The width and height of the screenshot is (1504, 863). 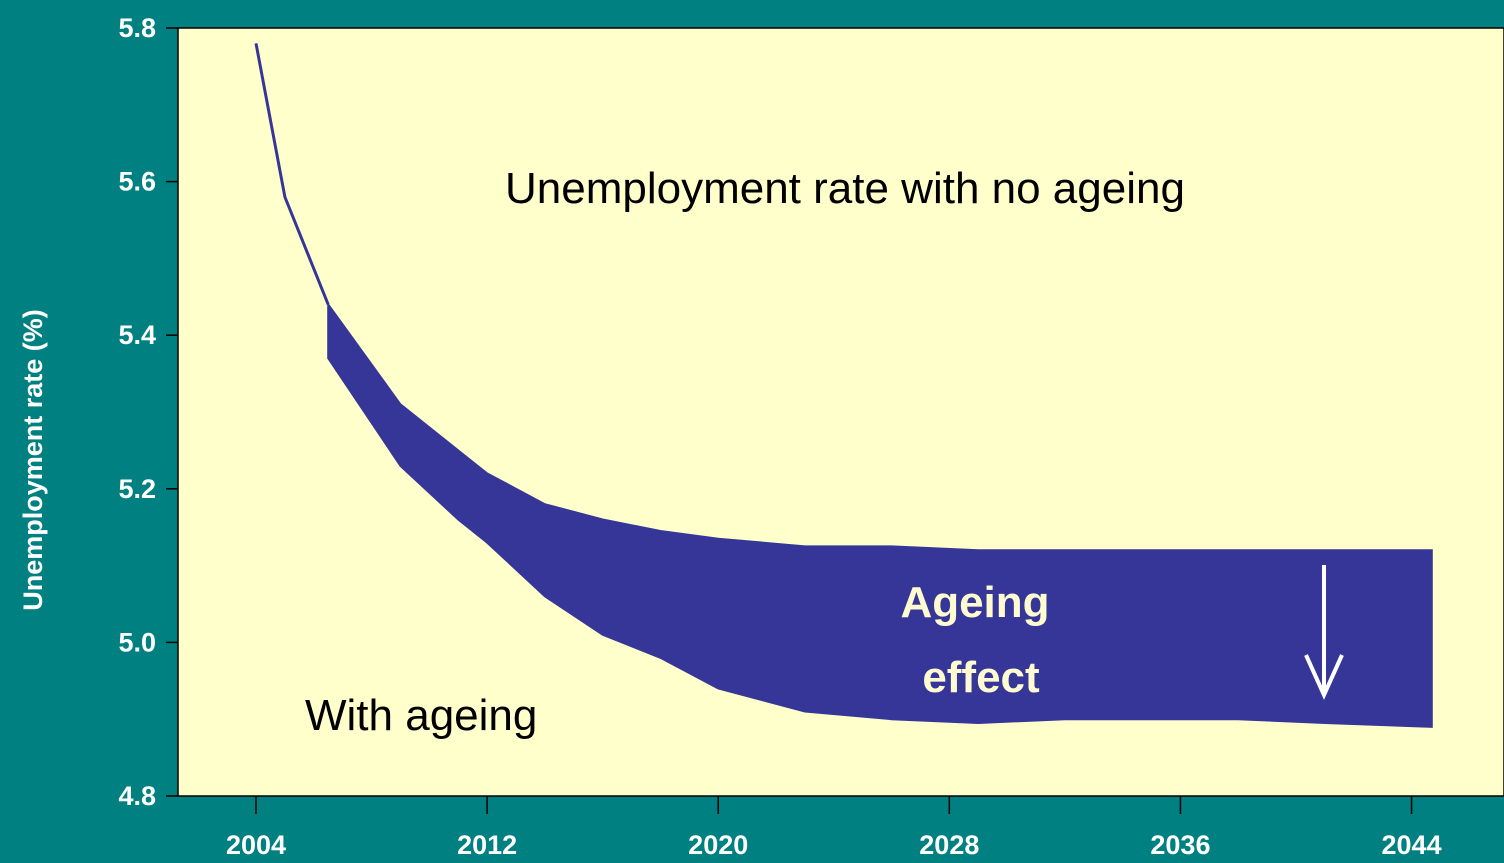 What do you see at coordinates (292, 174) in the screenshot?
I see `series-line-no-ageing` at bounding box center [292, 174].